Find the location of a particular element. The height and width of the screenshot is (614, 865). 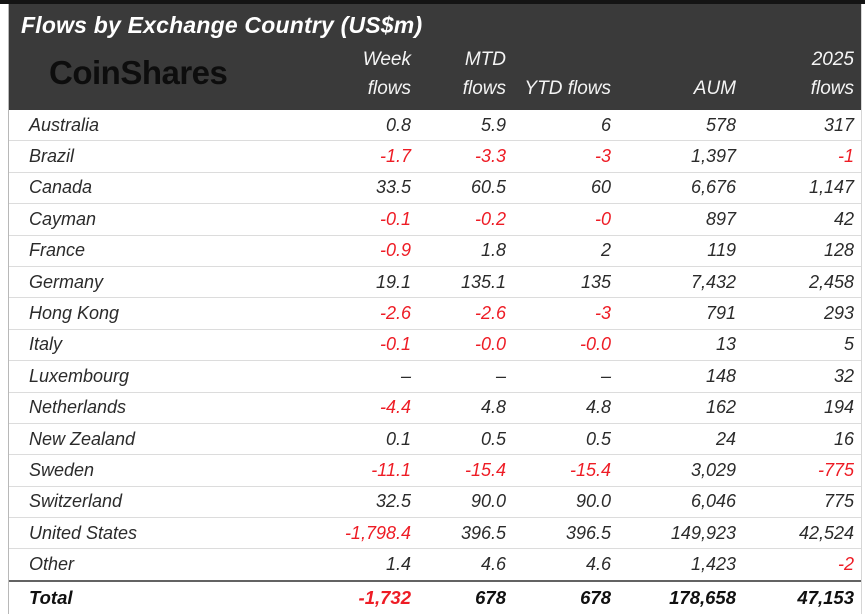

column-header-ytd-flows: YTD flows is located at coordinates (558, 90).